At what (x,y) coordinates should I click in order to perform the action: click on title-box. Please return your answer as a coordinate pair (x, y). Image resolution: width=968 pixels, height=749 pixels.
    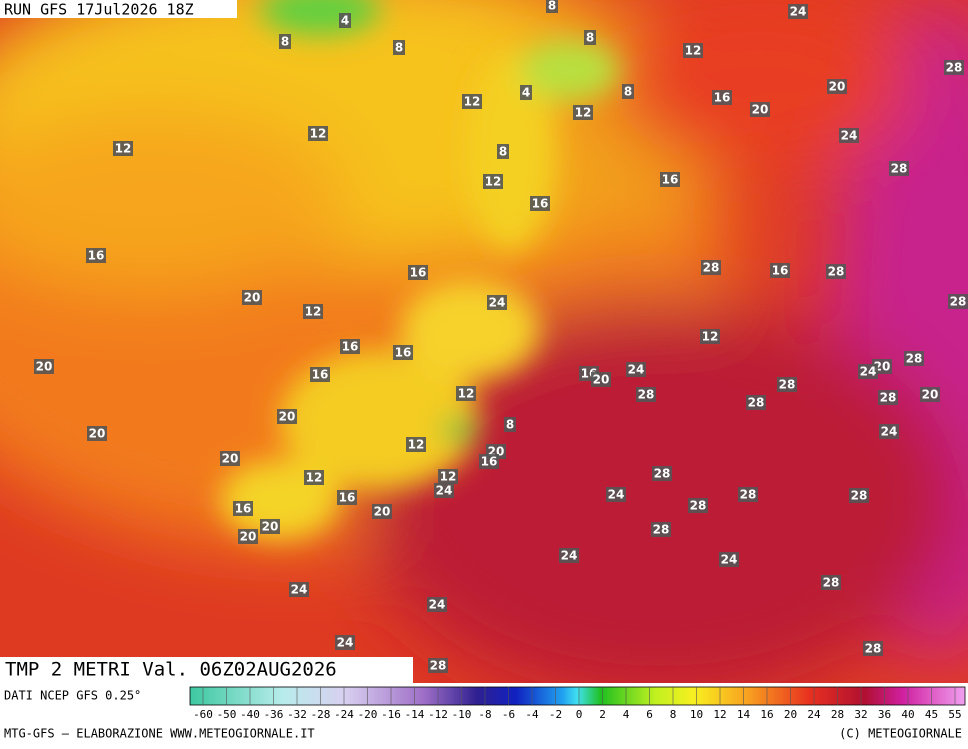
    Looking at the image, I should click on (206, 670).